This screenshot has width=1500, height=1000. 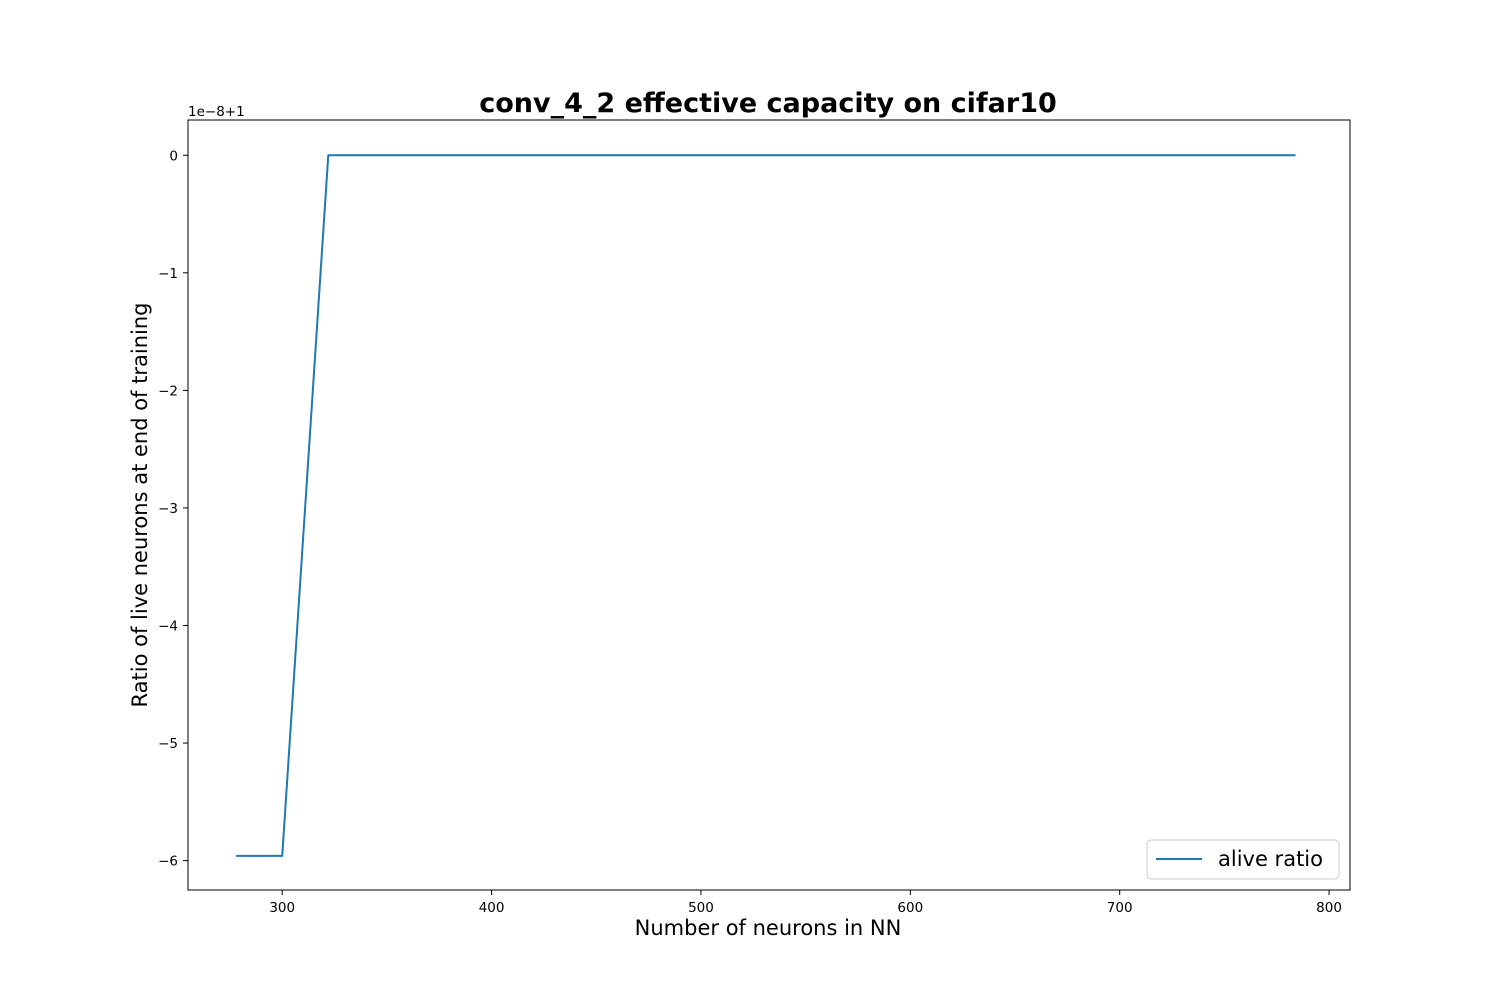 What do you see at coordinates (168, 509) in the screenshot?
I see `y-tick-label: −3` at bounding box center [168, 509].